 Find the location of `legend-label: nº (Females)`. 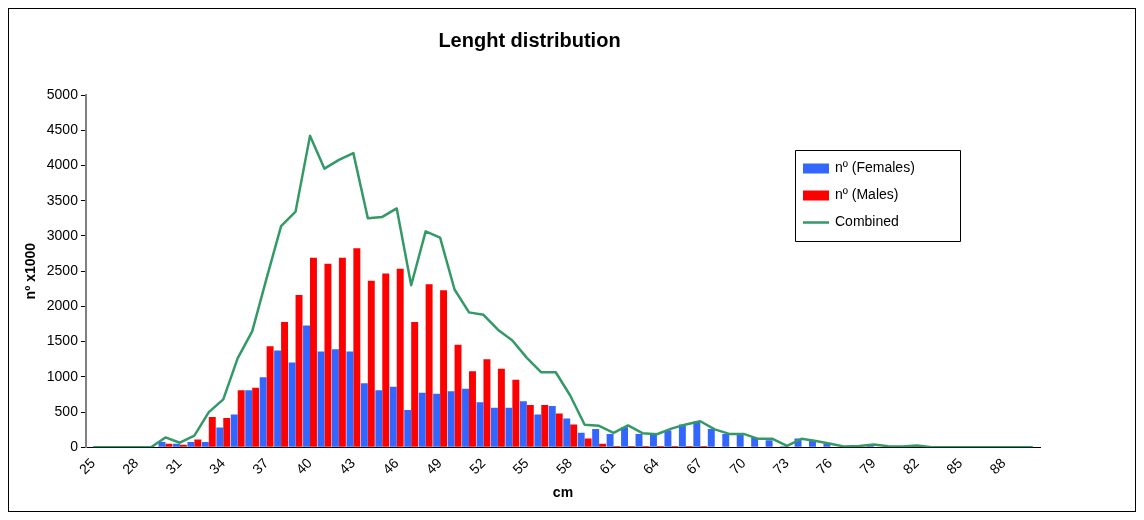

legend-label: nº (Females) is located at coordinates (875, 167).